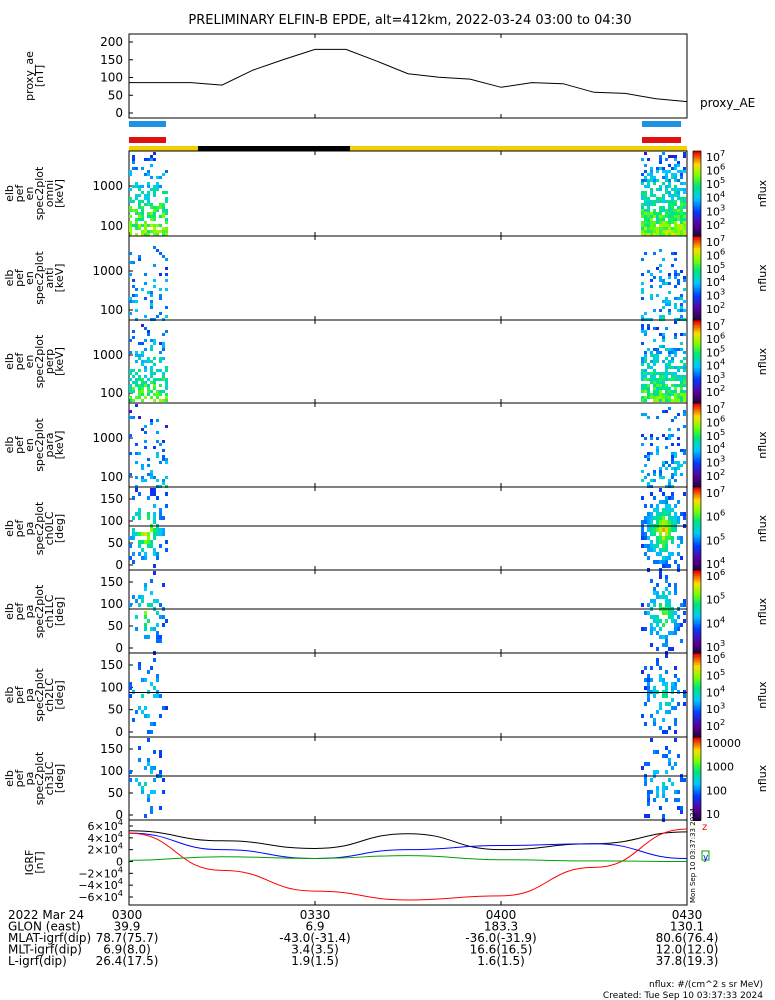  Describe the element at coordinates (762, 445) in the screenshot. I see `colorbar-label: nflux` at that location.